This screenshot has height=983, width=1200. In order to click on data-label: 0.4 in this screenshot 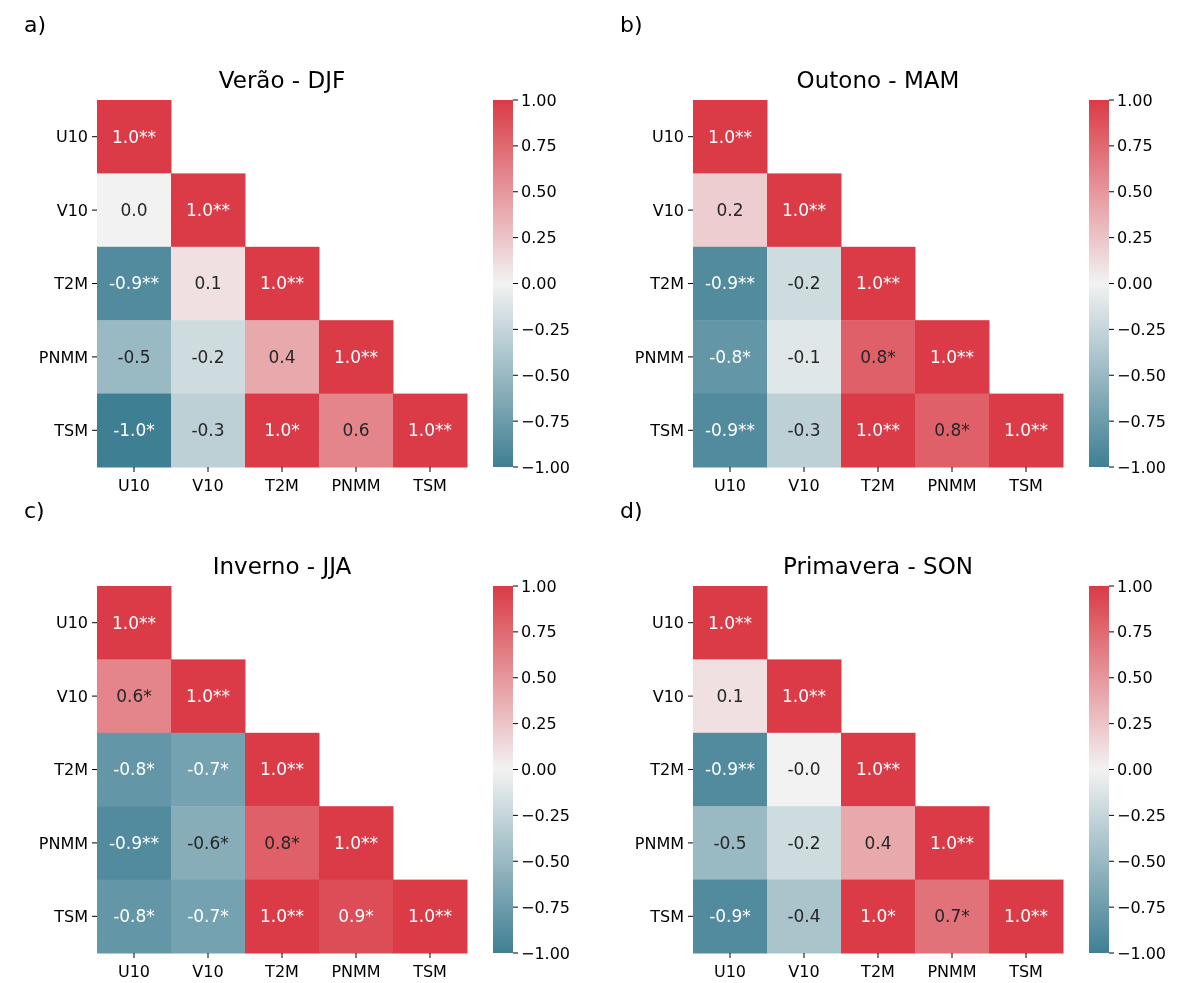, I will do `click(878, 842)`.